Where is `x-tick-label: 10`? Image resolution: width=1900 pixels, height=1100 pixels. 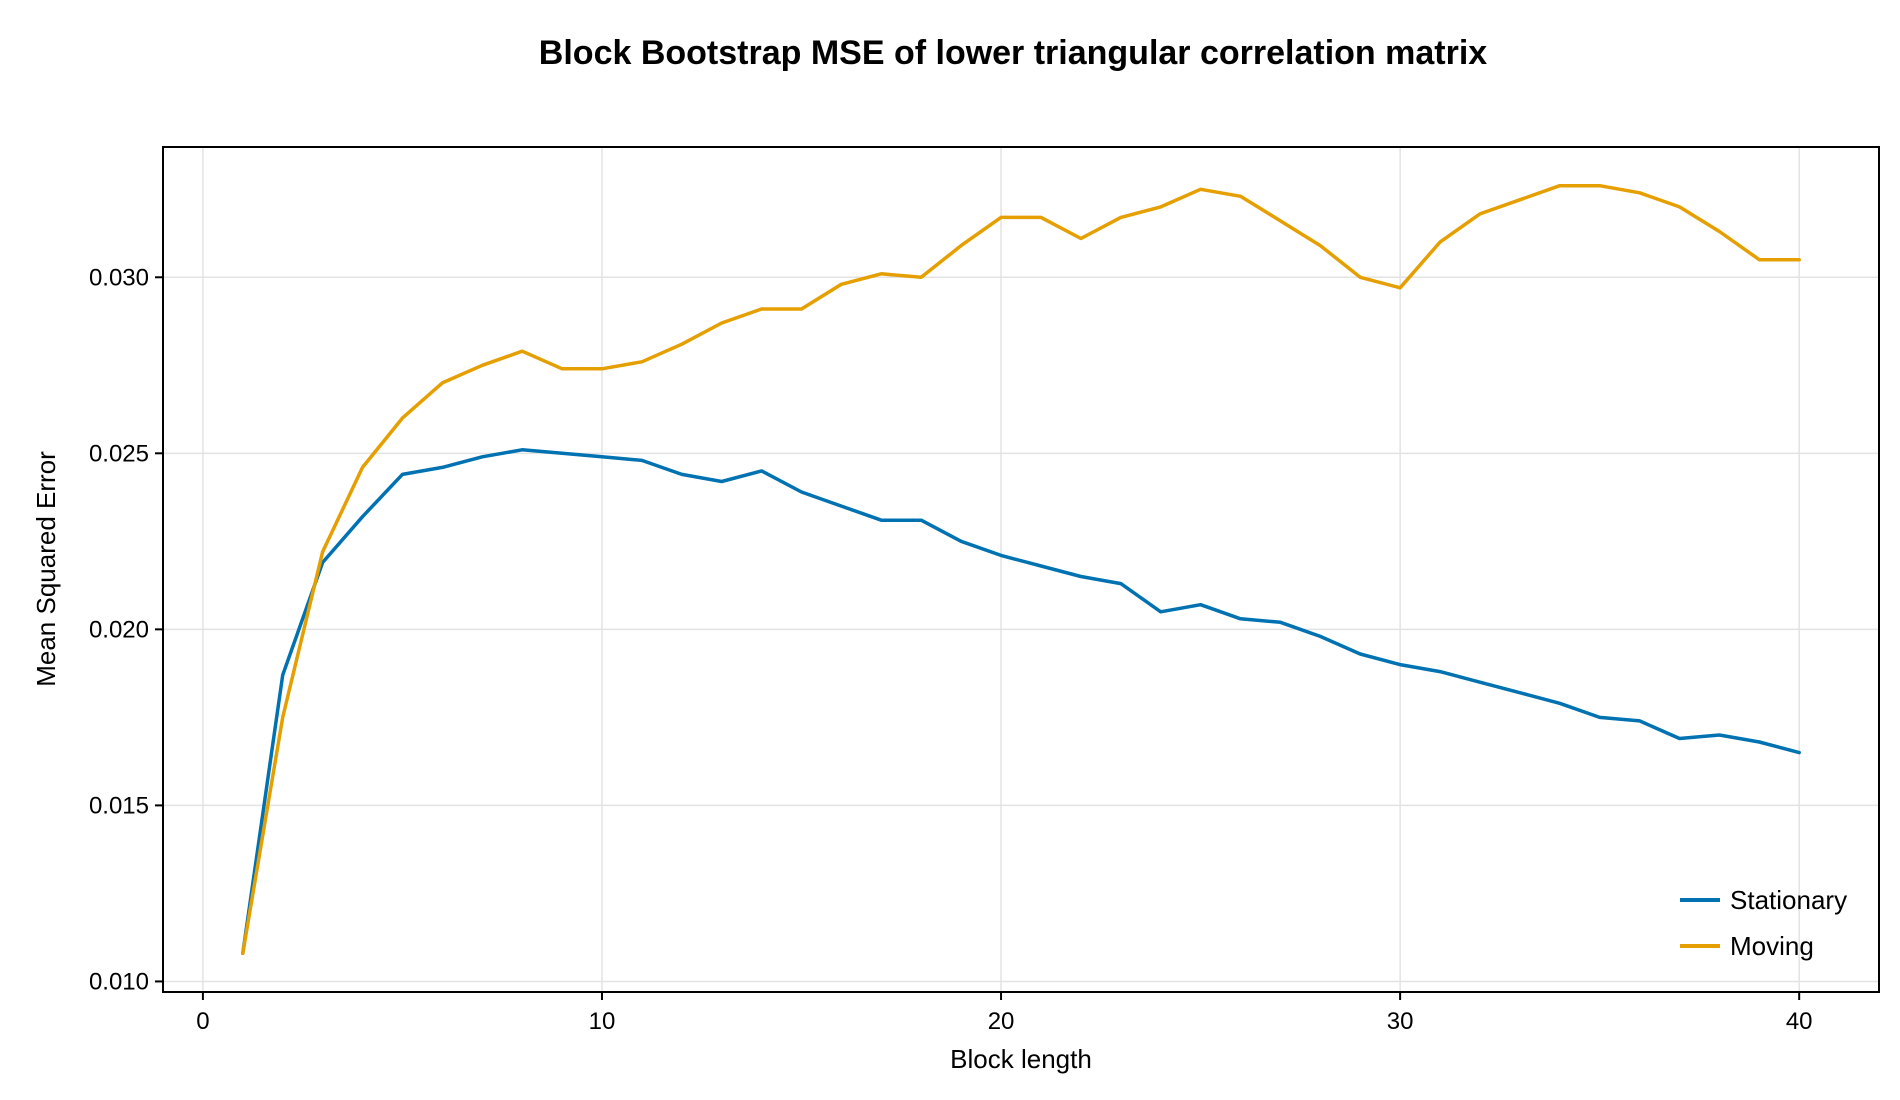
x-tick-label: 10 is located at coordinates (602, 1021).